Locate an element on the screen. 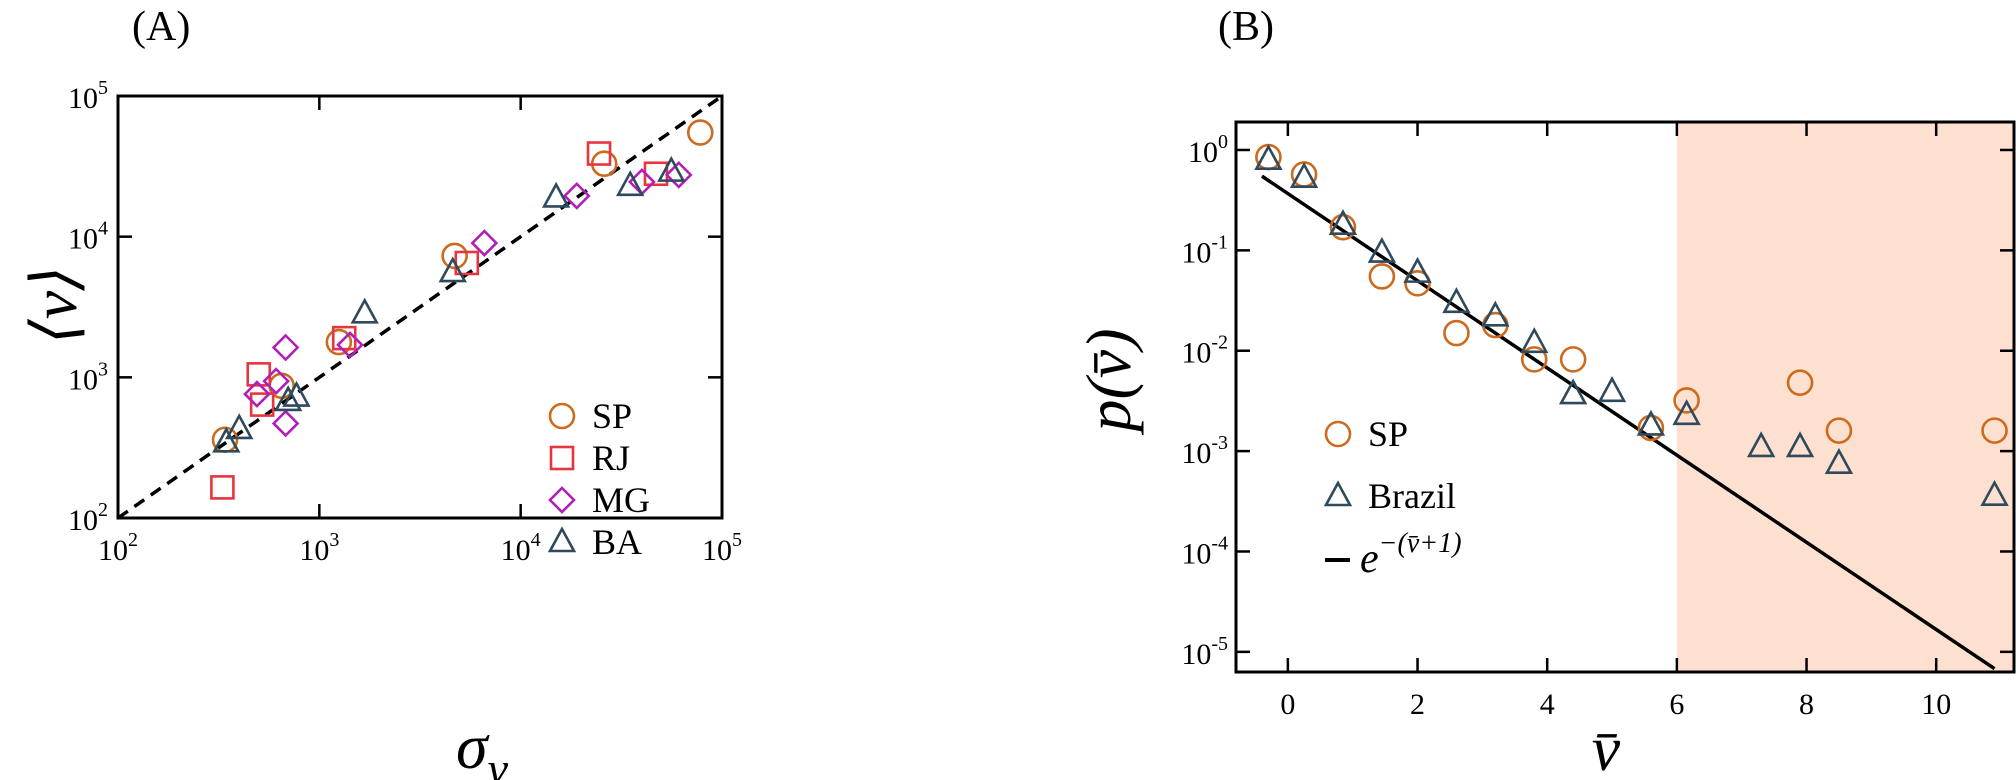 This screenshot has height=780, width=2016. panel-a-x-axis-subscript: v is located at coordinates (498, 761).